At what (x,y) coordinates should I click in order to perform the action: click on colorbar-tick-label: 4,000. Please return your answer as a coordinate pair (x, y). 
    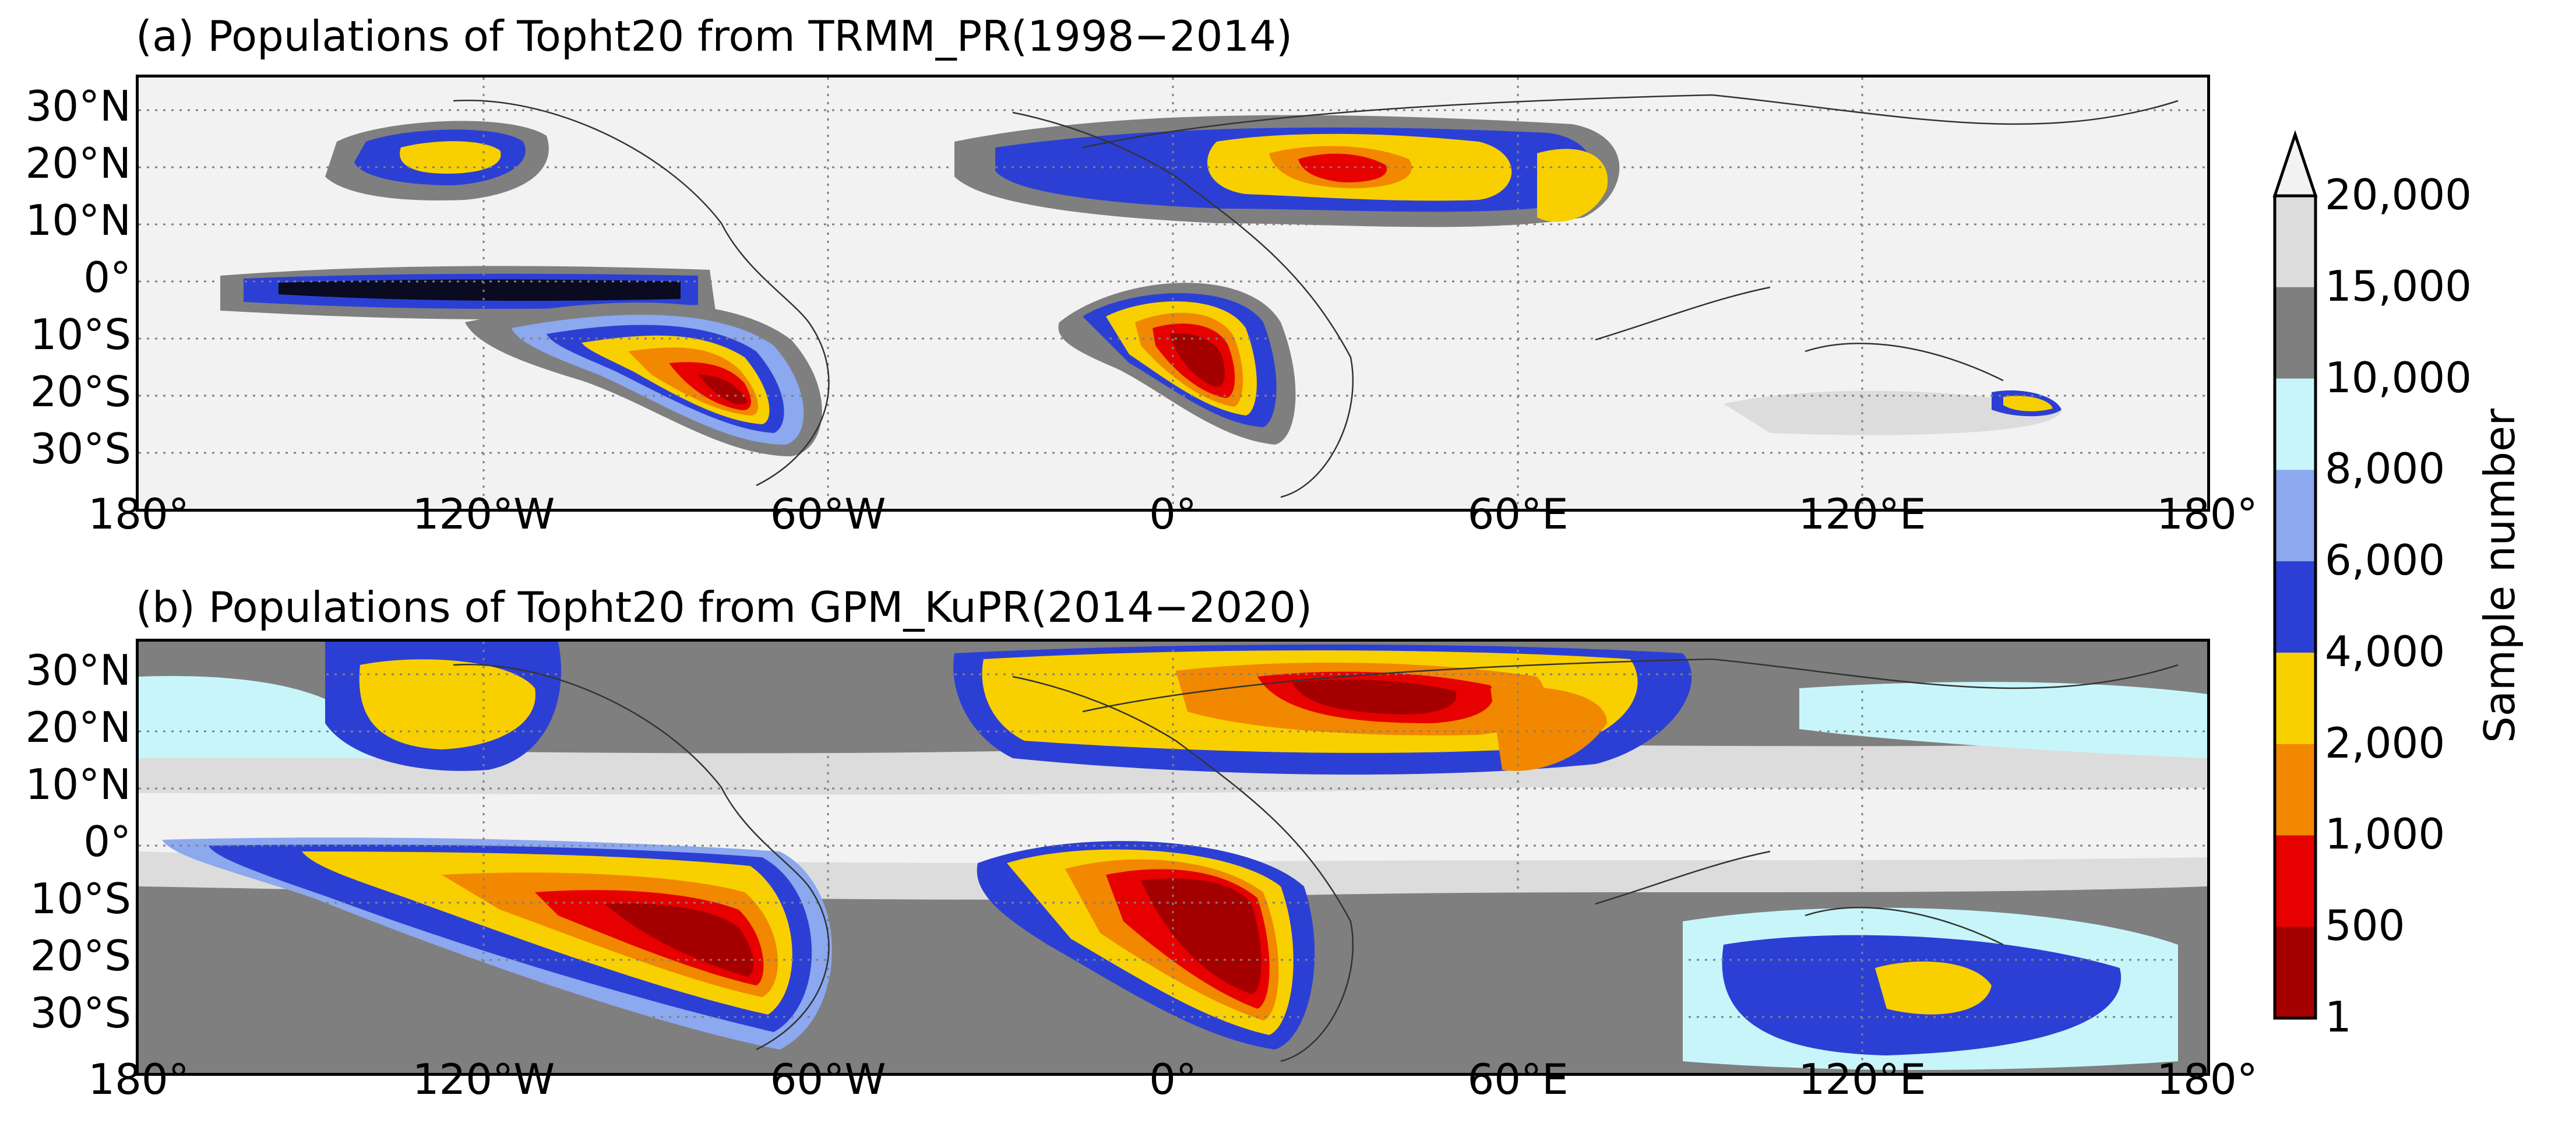
    Looking at the image, I should click on (2385, 651).